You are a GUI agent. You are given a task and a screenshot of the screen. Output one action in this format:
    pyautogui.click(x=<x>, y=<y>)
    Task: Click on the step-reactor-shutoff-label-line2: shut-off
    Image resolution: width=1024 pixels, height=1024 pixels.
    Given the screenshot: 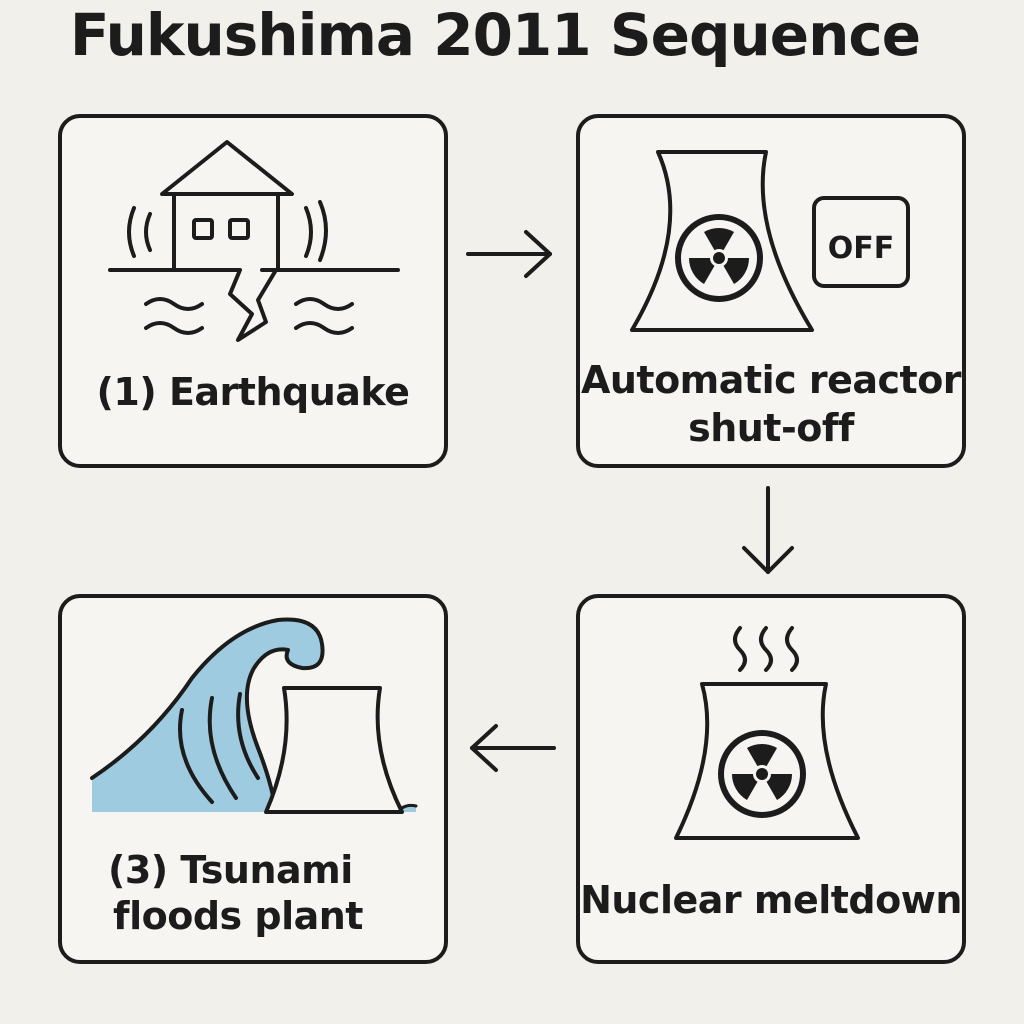 What is the action you would take?
    pyautogui.click(x=771, y=428)
    